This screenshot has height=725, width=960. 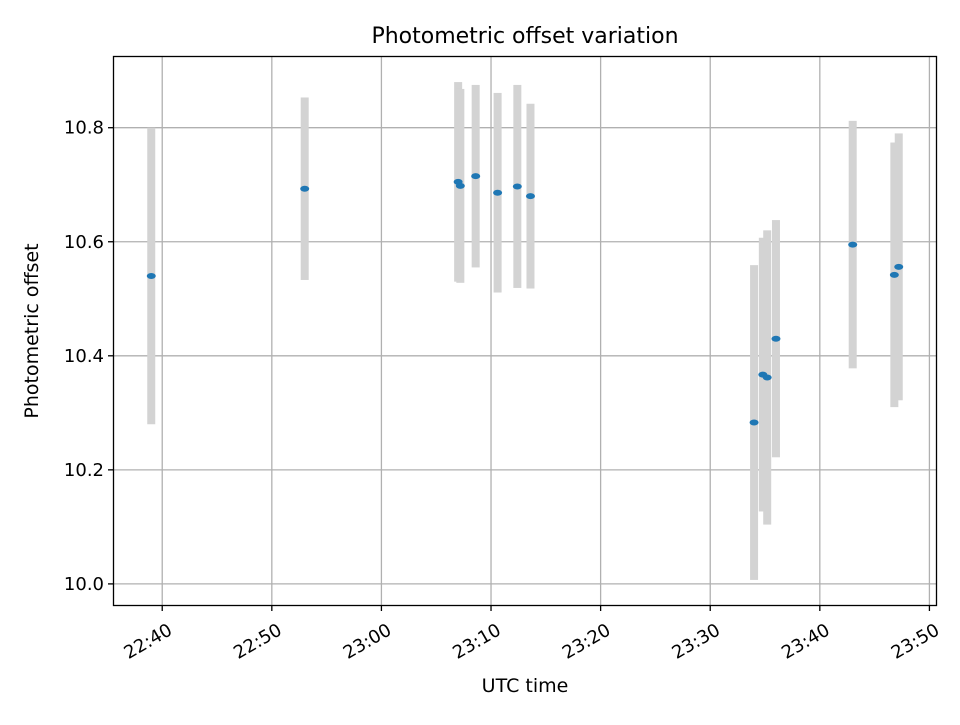 What do you see at coordinates (84, 470) in the screenshot?
I see `y-tick-label: 10.2` at bounding box center [84, 470].